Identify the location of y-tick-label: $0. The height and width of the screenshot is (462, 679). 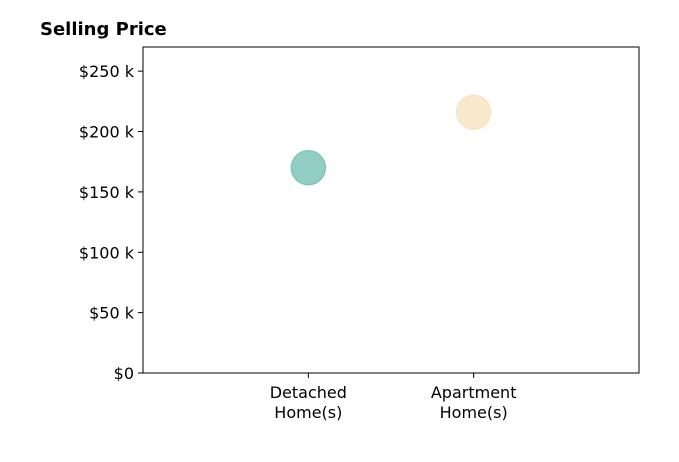
(124, 373).